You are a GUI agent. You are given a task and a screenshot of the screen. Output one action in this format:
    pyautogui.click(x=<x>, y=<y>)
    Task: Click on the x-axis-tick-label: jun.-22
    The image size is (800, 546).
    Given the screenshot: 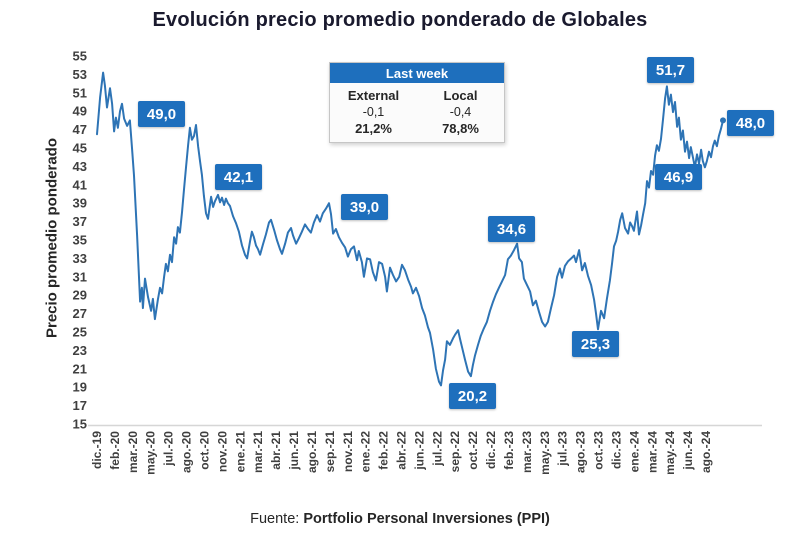 What is the action you would take?
    pyautogui.click(x=419, y=451)
    